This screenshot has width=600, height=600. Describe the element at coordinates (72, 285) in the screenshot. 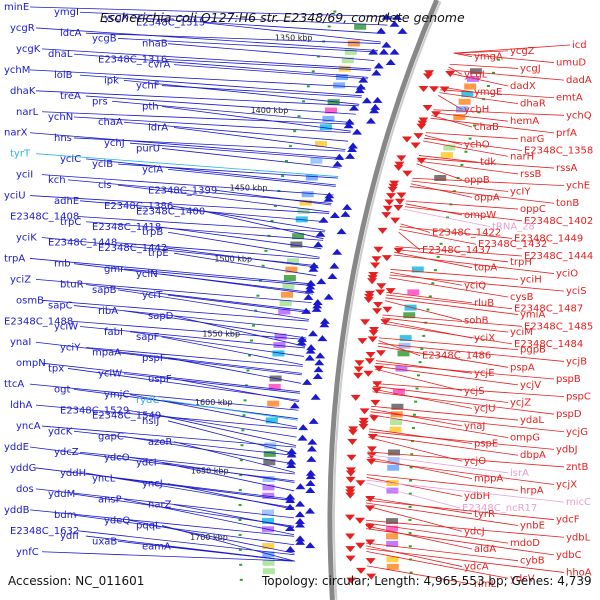

I see `gene-label-btuR: btuR` at that location.